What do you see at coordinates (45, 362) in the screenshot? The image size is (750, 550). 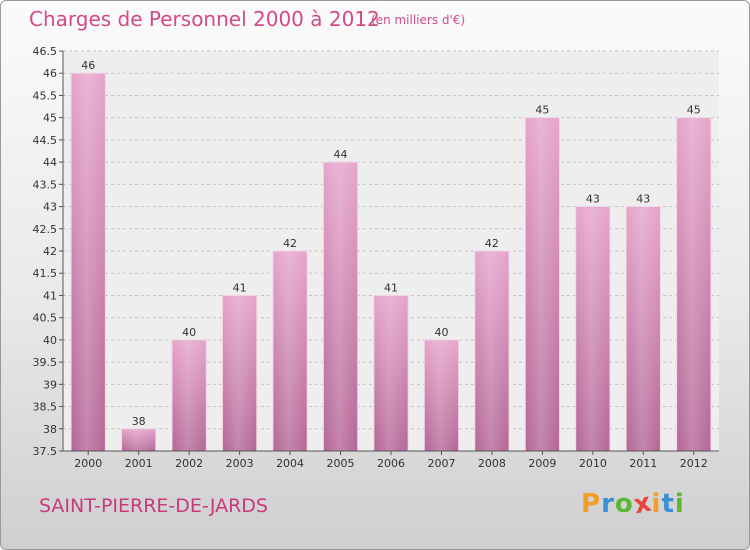 I see `y-tick-label: 39.5` at bounding box center [45, 362].